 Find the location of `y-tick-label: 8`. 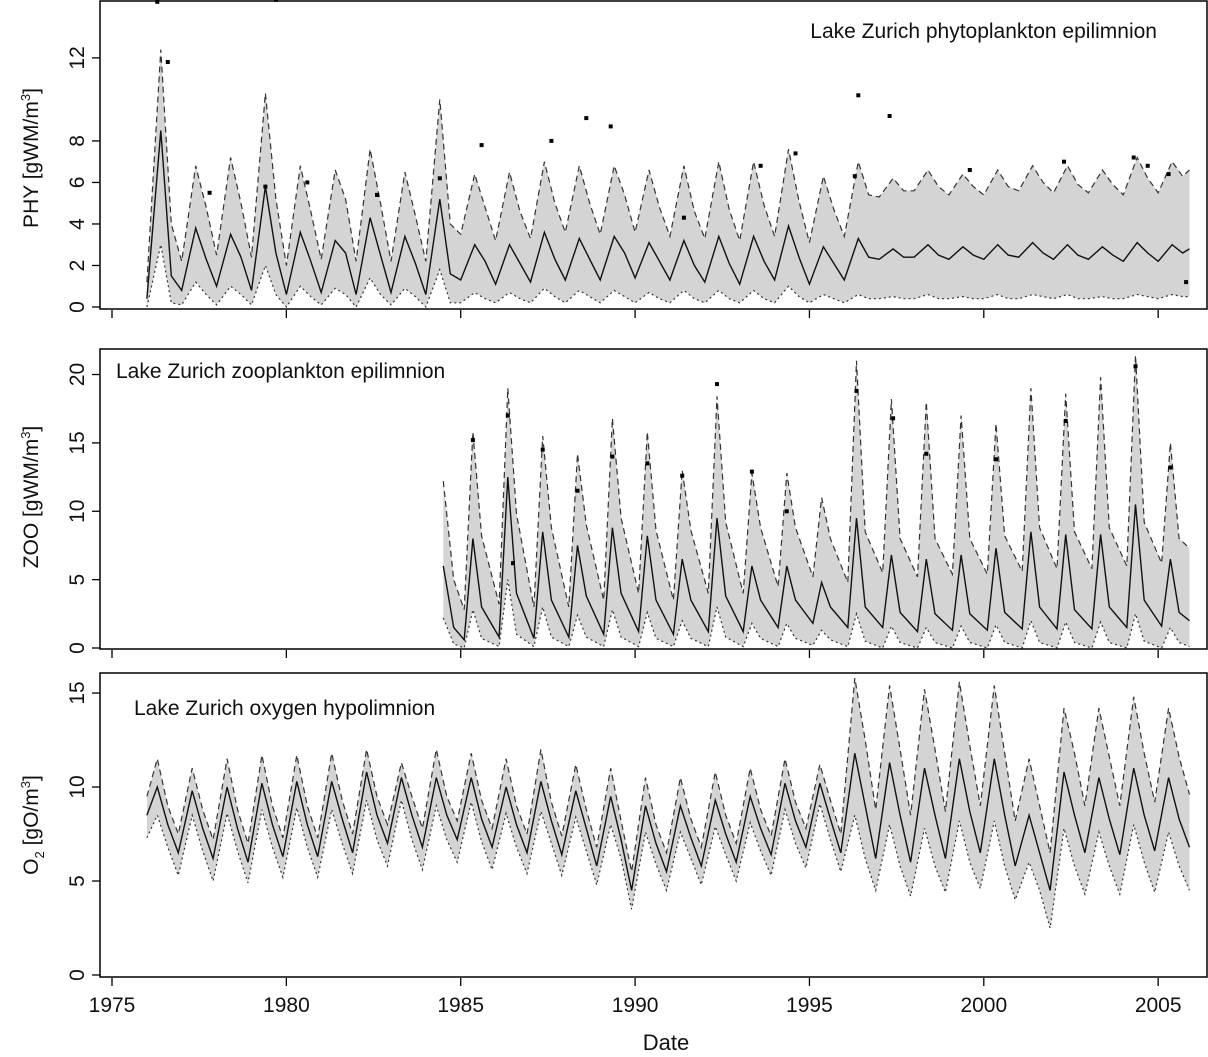

y-tick-label: 8 is located at coordinates (77, 141).